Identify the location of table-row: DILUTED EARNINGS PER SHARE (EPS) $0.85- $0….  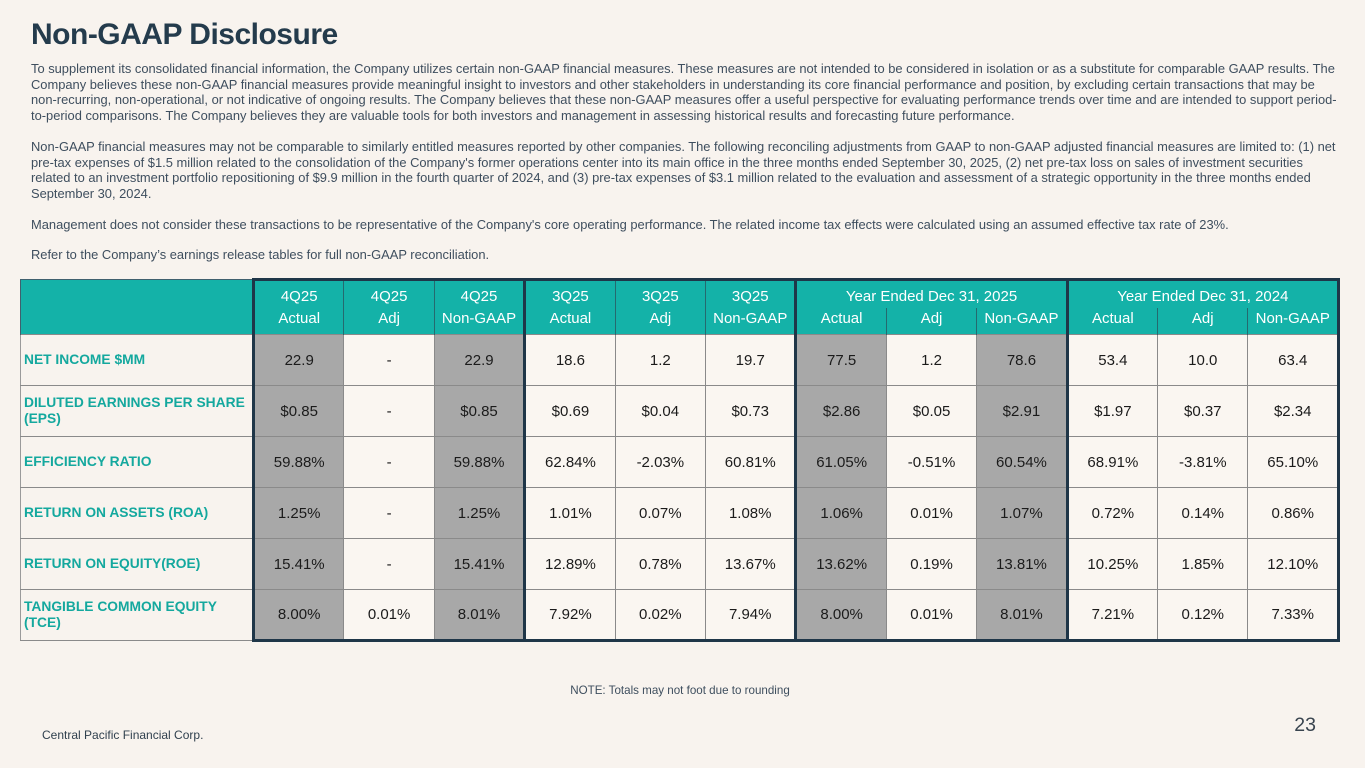
(680, 411).